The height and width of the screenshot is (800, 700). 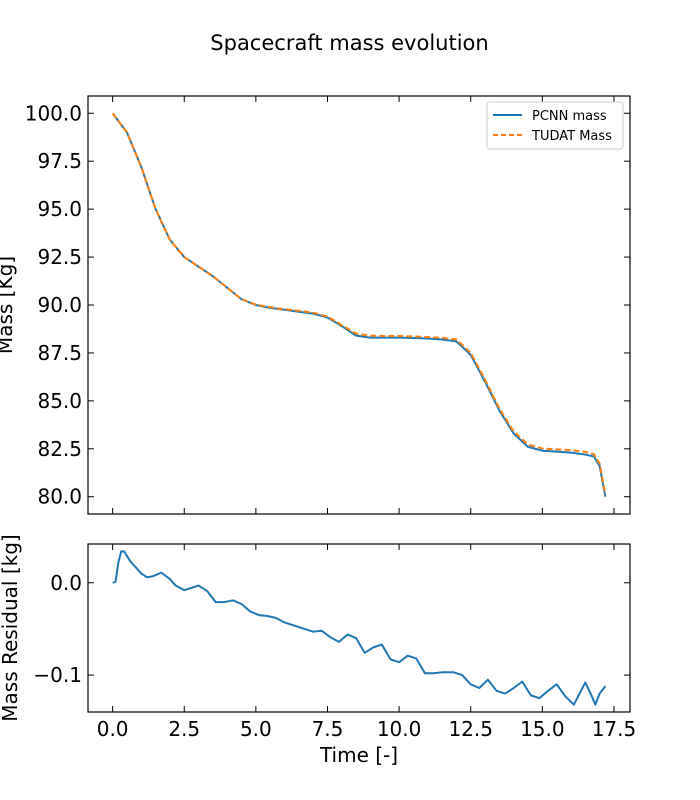 What do you see at coordinates (399, 729) in the screenshot?
I see `x-tick-label: 10.0` at bounding box center [399, 729].